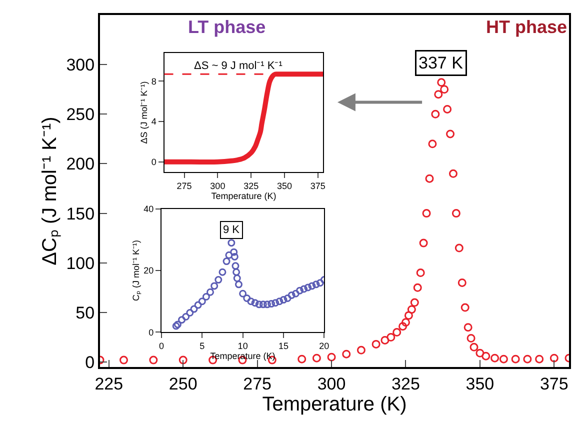 This screenshot has width=576, height=425. What do you see at coordinates (324, 345) in the screenshot?
I see `x-tick-label: 20` at bounding box center [324, 345].